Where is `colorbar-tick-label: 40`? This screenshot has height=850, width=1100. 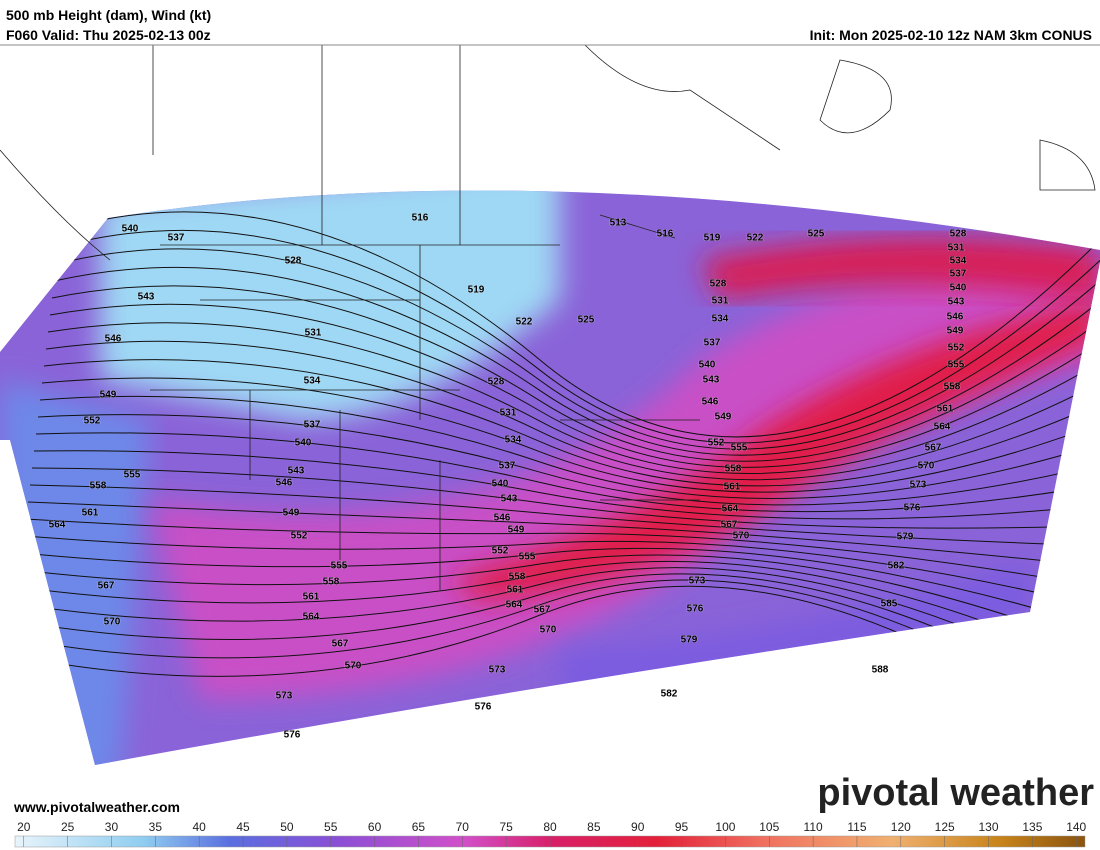
colorbar-tick-label: 40 is located at coordinates (200, 827).